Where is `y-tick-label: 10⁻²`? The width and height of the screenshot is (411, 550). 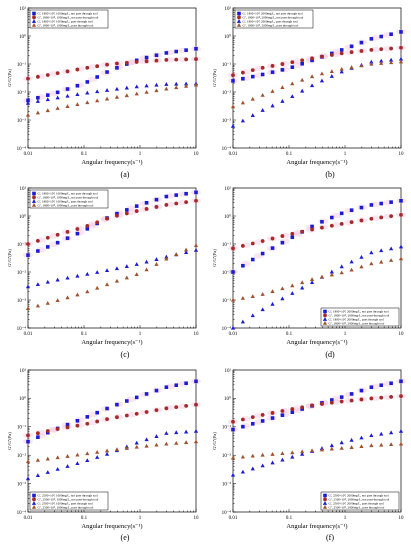 y-tick-label: 10⁻² is located at coordinates (227, 93).